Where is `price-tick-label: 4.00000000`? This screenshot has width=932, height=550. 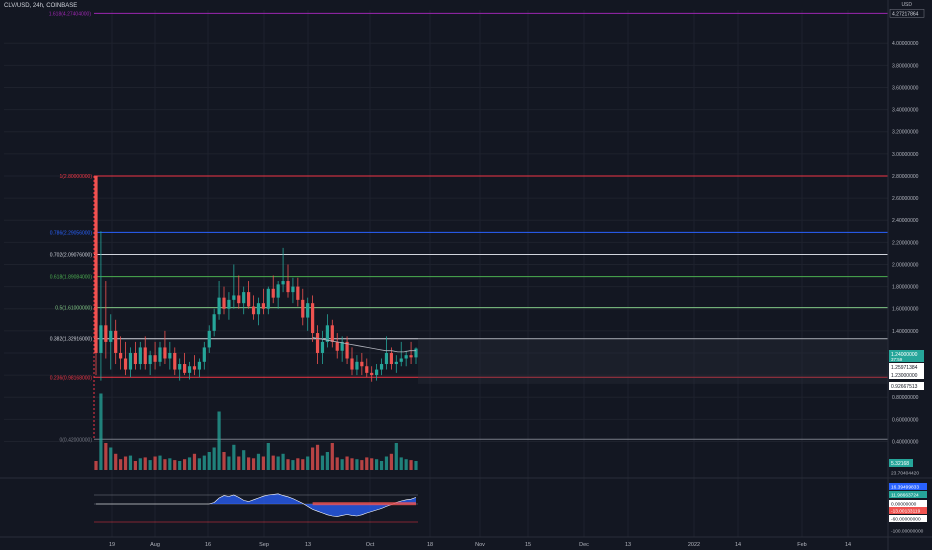
price-tick-label: 4.00000000 is located at coordinates (905, 44).